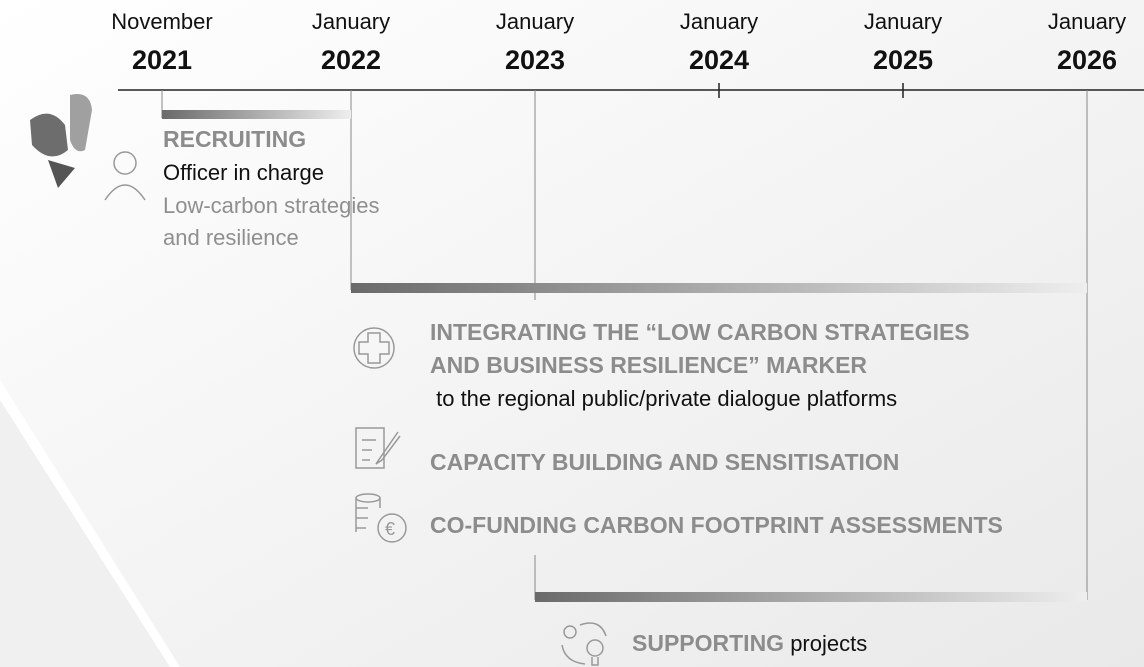 The height and width of the screenshot is (667, 1144). What do you see at coordinates (381, 518) in the screenshot?
I see `coins-icon: €` at bounding box center [381, 518].